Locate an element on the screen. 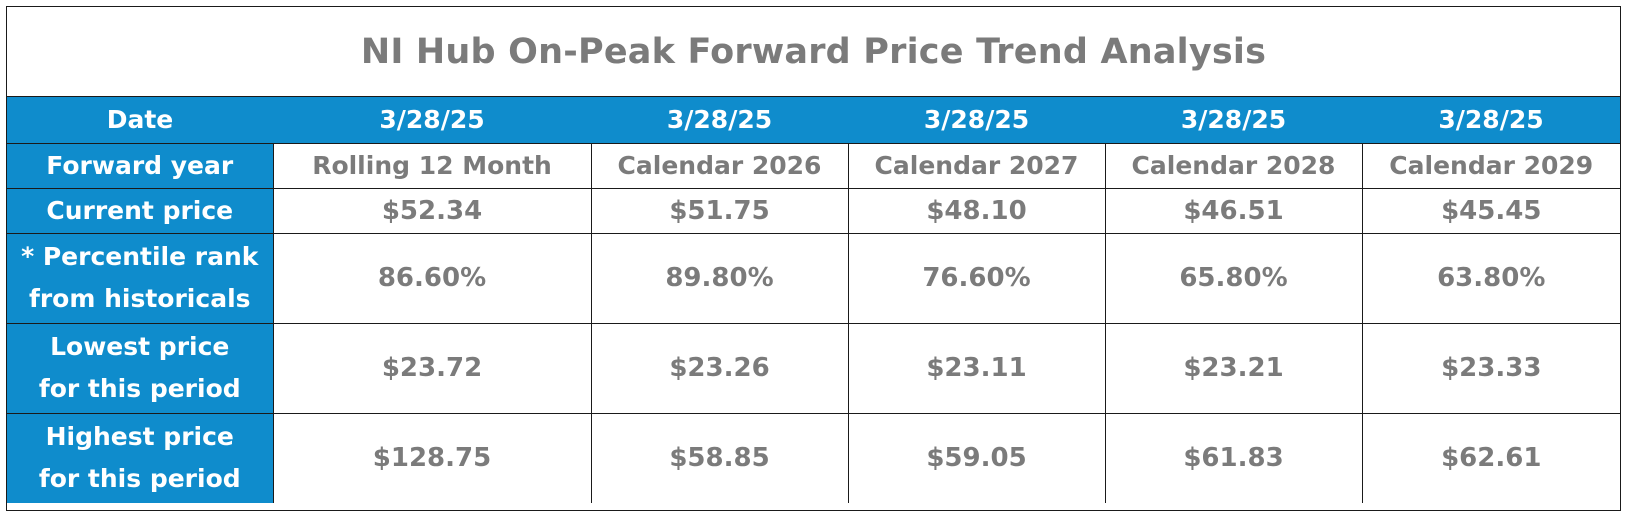 The height and width of the screenshot is (518, 1629). date-header: Date is located at coordinates (140, 120).